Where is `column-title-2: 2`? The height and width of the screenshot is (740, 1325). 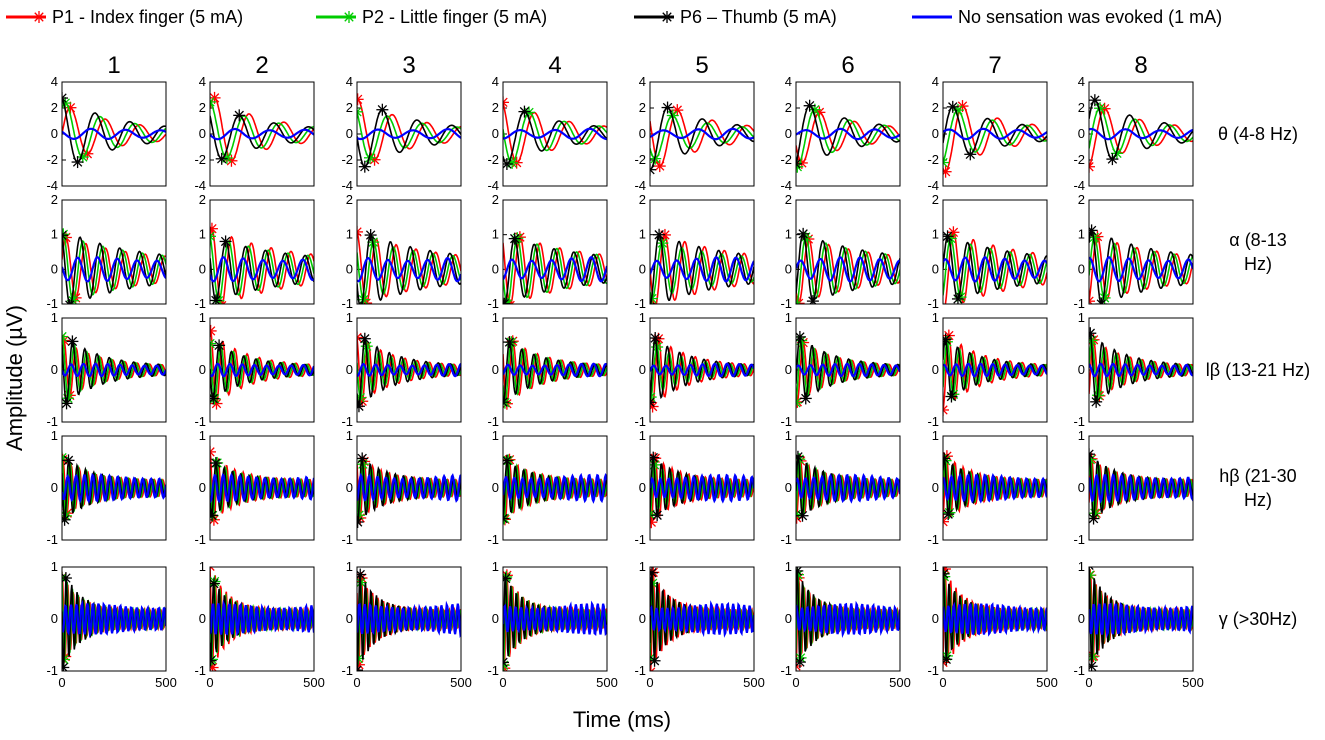 column-title-2: 2 is located at coordinates (261, 65).